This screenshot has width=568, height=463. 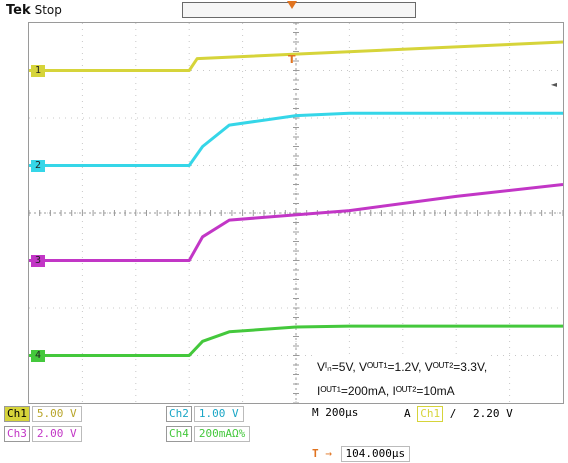 What do you see at coordinates (493, 413) in the screenshot?
I see `trigger-level-value: 2.20 V` at bounding box center [493, 413].